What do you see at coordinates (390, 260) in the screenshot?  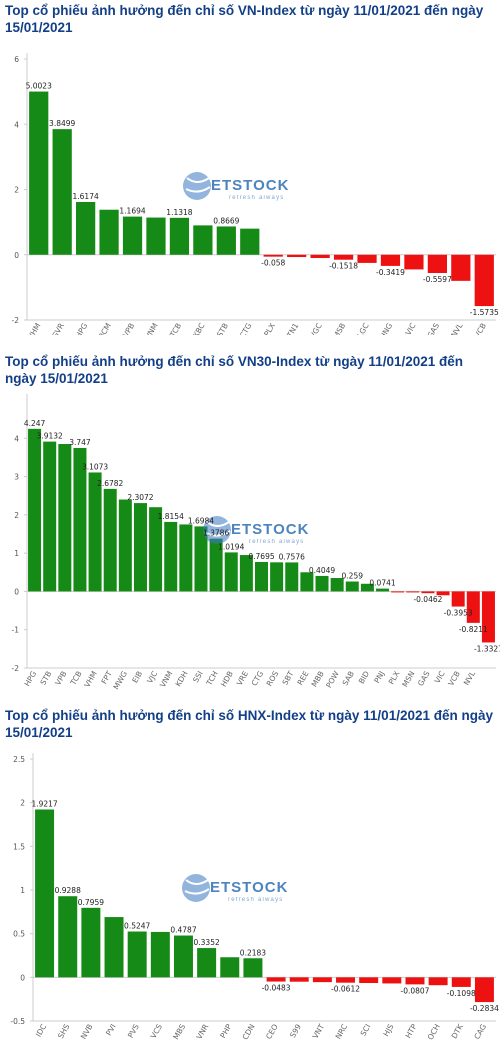 I see `bar-HNG` at bounding box center [390, 260].